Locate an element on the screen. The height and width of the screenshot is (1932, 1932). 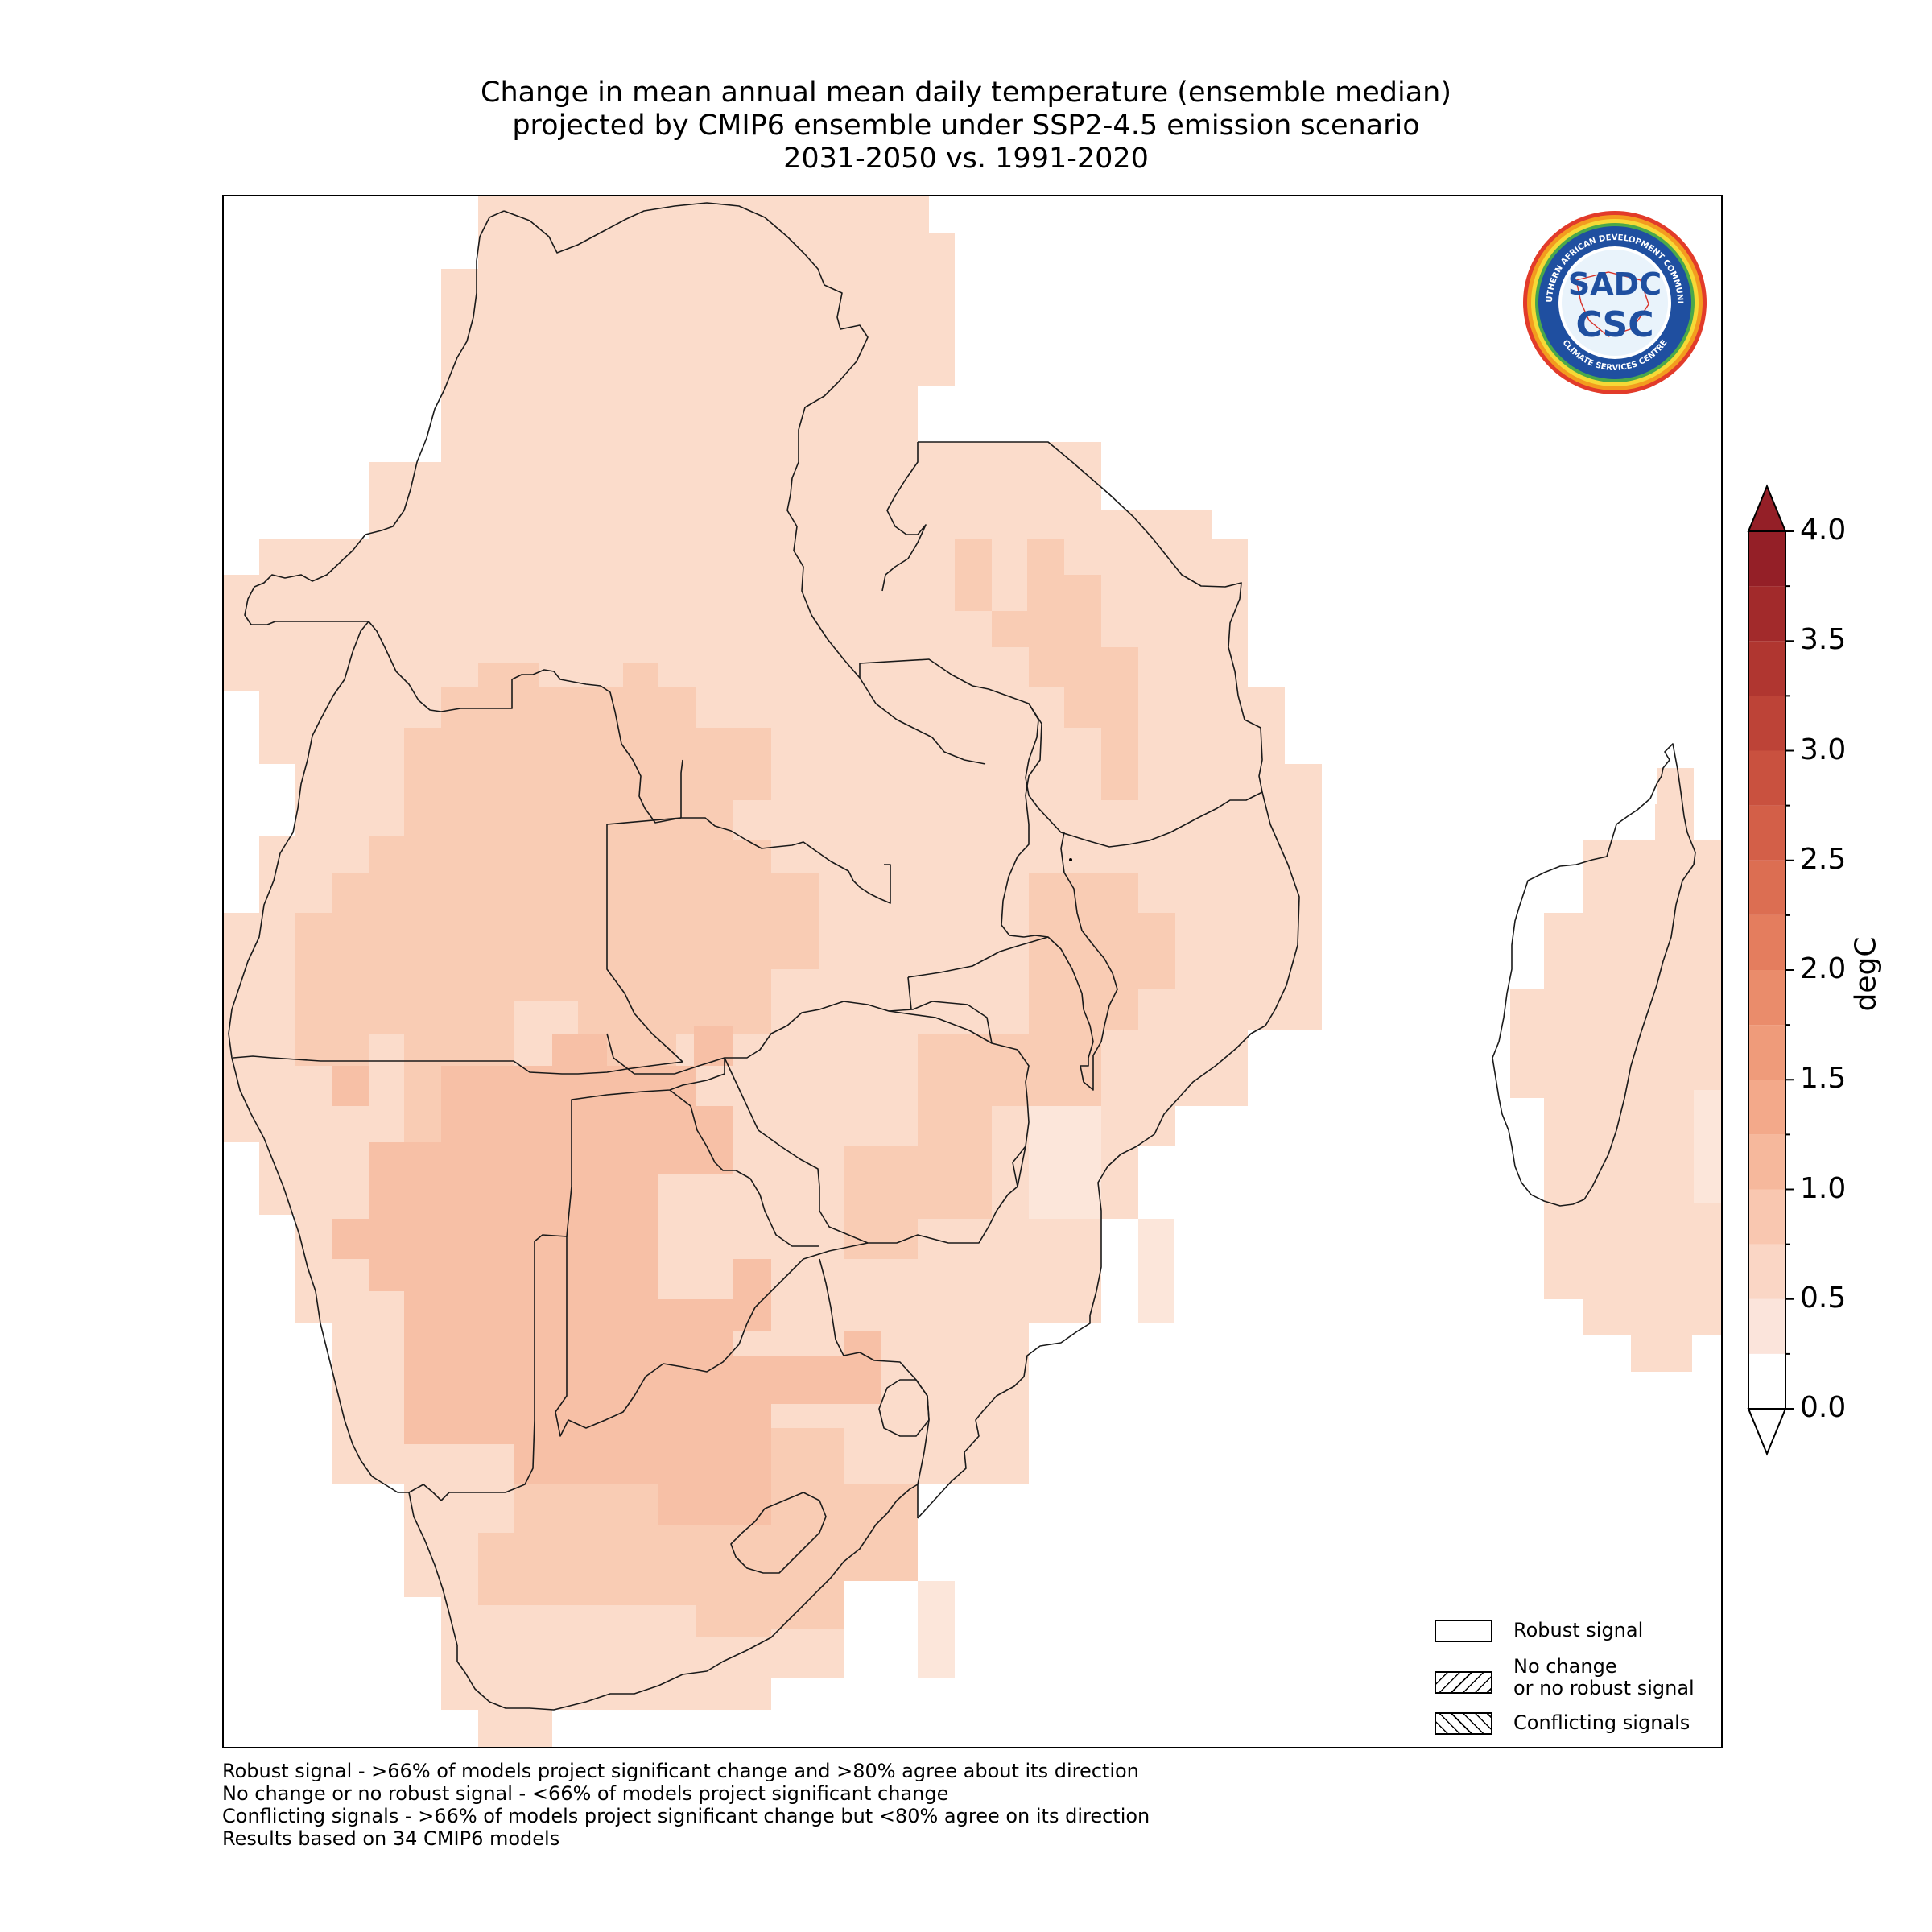
colorbar-extend-min is located at coordinates (1767, 1432).